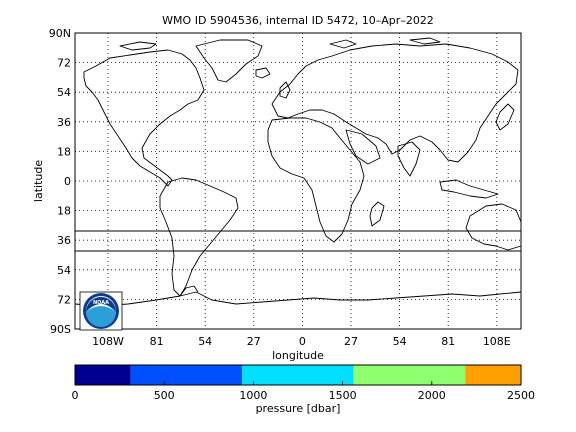 The image size is (576, 432). I want to click on y-axis-label: latitude, so click(38, 181).